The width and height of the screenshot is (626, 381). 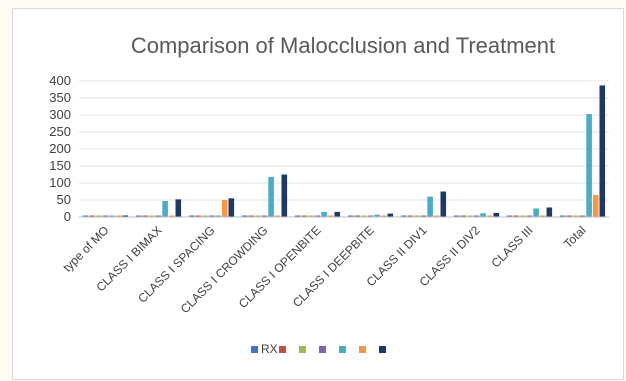 What do you see at coordinates (511, 246) in the screenshot?
I see `x-category-label: CLASS III` at bounding box center [511, 246].